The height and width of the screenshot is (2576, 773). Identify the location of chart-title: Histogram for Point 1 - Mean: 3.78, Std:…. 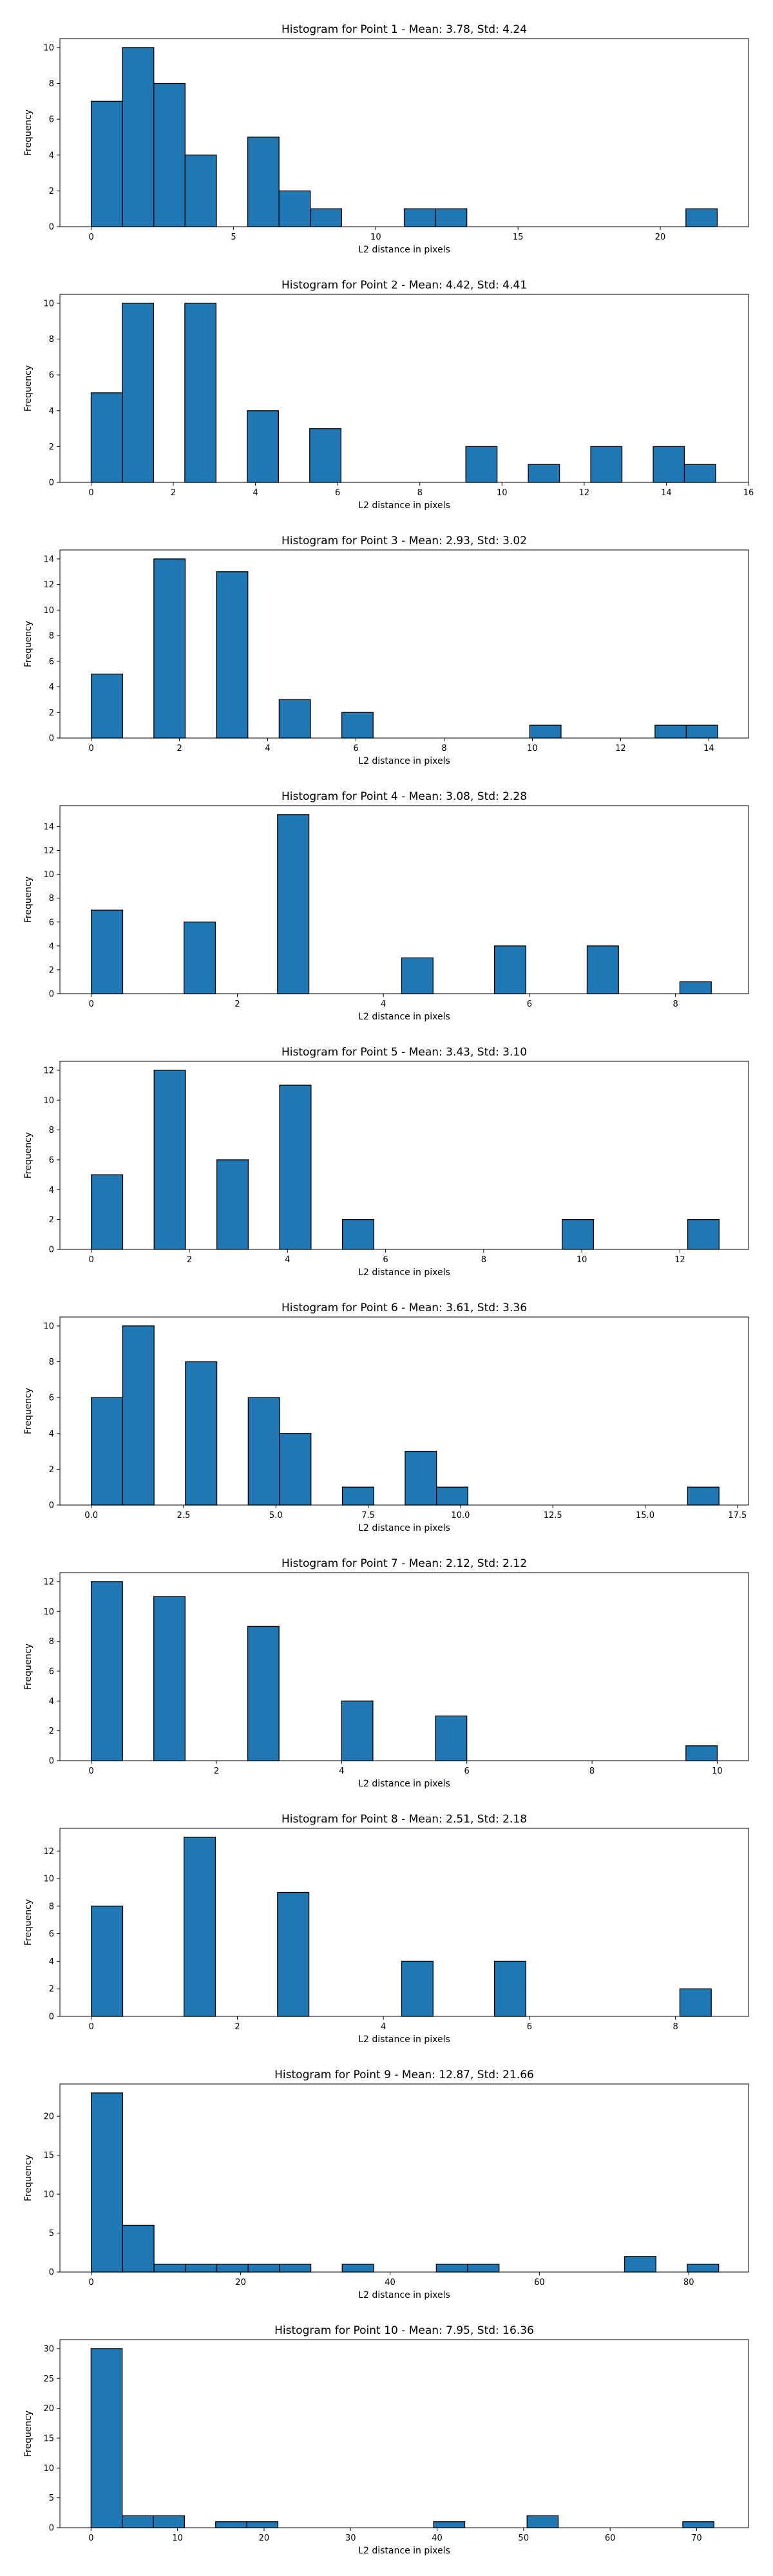
(404, 30).